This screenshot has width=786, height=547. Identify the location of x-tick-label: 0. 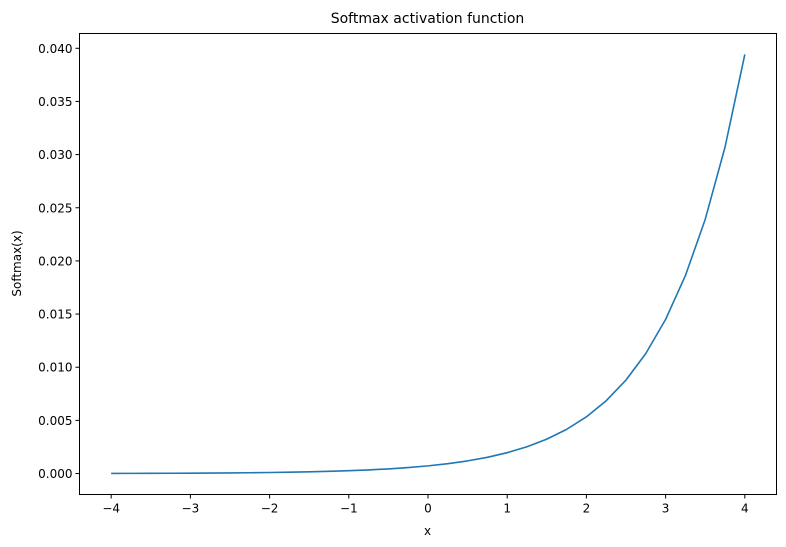
(428, 509).